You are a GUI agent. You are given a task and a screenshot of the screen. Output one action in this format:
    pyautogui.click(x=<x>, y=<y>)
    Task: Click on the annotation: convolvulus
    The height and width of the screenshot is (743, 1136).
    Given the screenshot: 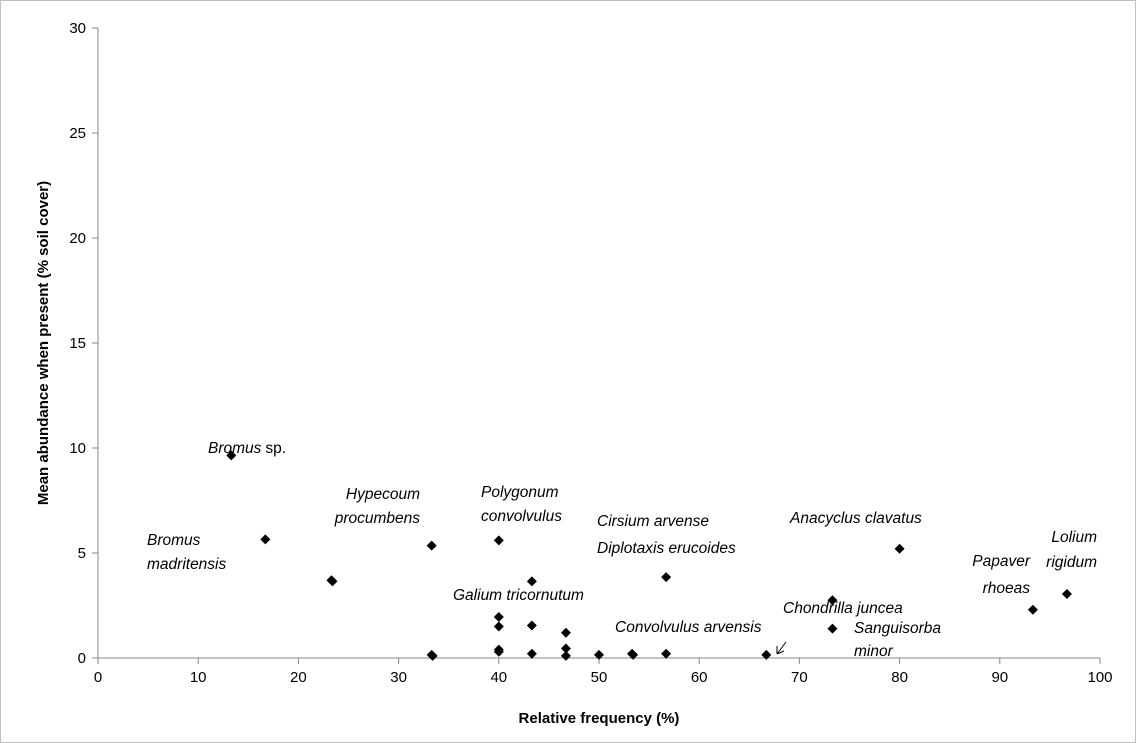 What is the action you would take?
    pyautogui.click(x=521, y=516)
    